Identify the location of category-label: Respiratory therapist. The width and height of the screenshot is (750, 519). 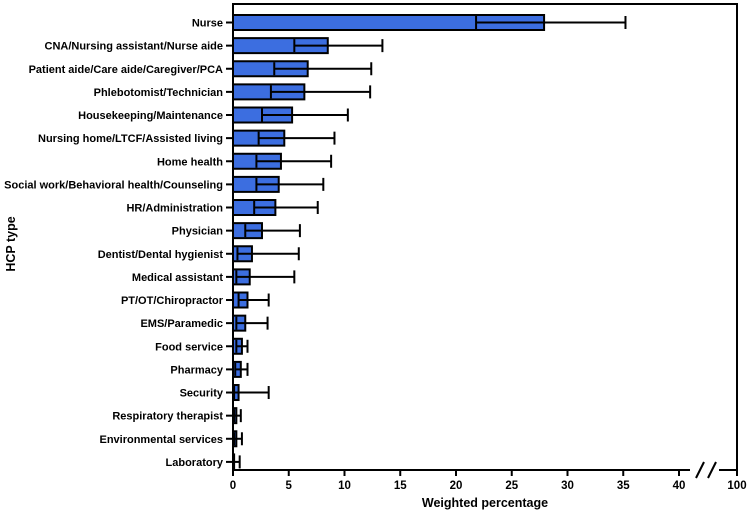
(167, 417).